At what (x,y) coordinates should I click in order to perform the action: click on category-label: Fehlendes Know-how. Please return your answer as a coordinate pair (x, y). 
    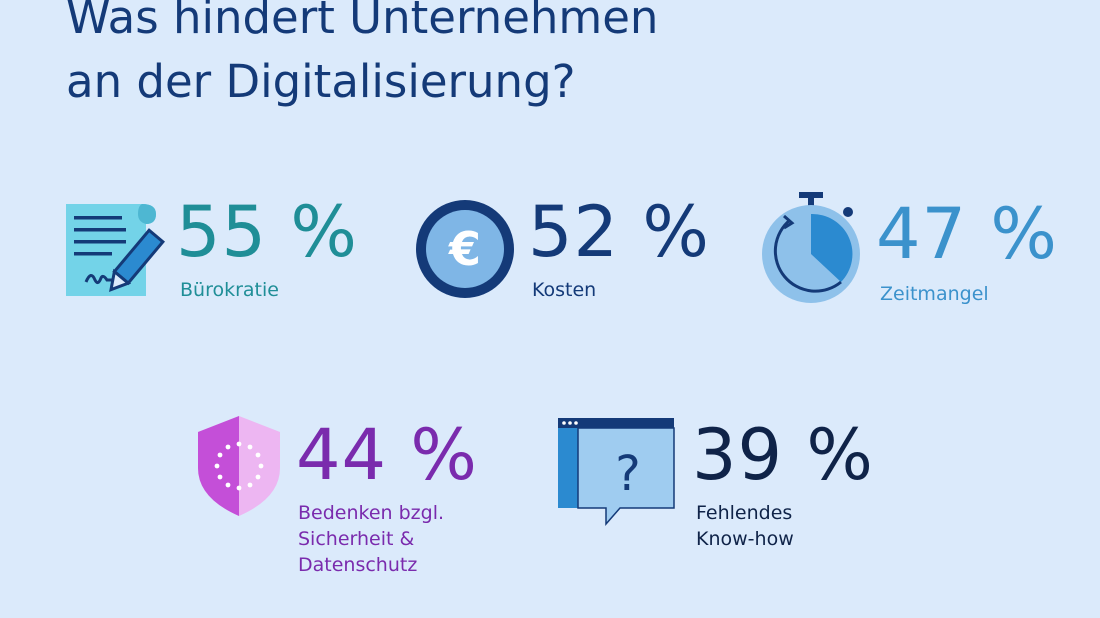
    Looking at the image, I should click on (745, 526).